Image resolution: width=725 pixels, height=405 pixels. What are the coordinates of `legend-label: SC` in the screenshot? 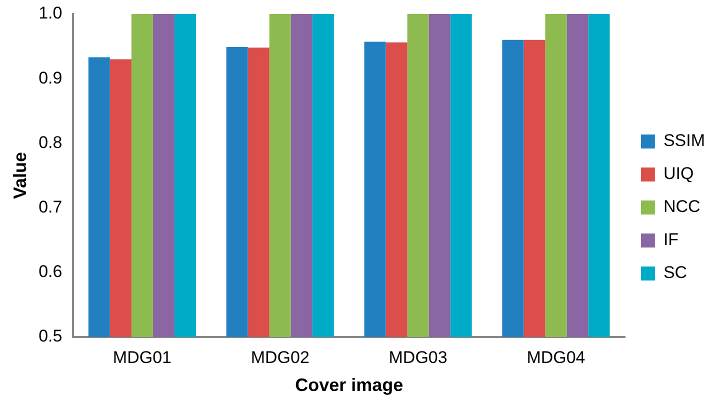 It's located at (675, 272).